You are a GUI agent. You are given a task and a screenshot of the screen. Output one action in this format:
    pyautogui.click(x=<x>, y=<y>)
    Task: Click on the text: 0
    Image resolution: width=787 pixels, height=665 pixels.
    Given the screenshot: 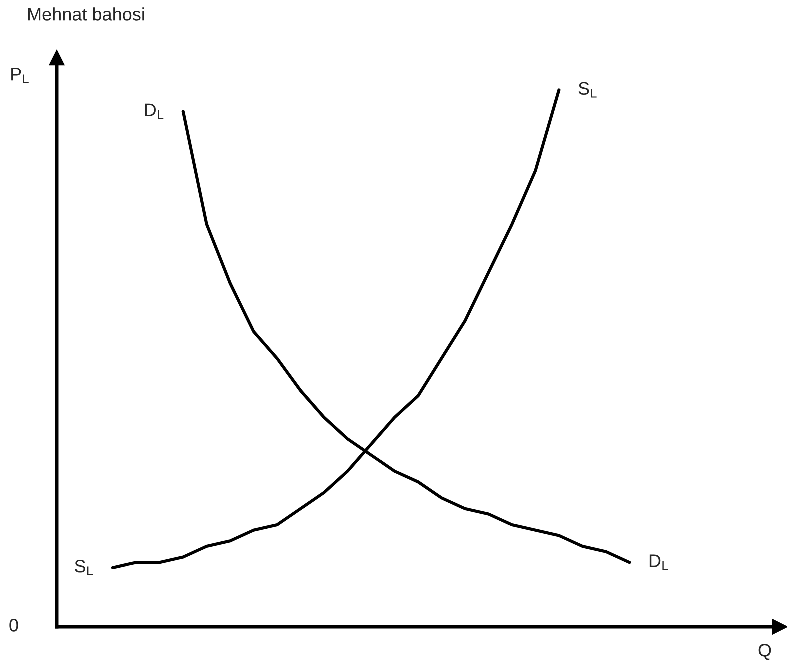 What is the action you would take?
    pyautogui.click(x=14, y=625)
    